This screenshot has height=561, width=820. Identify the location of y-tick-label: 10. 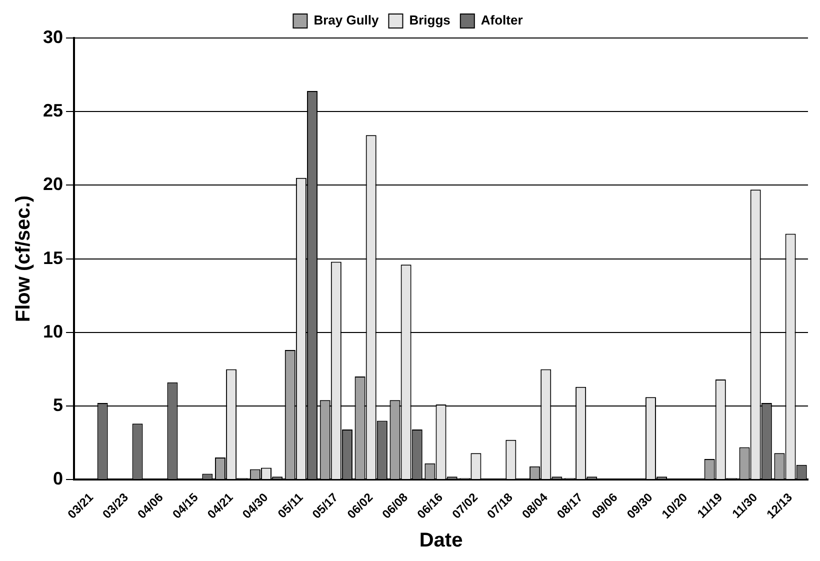
(53, 331).